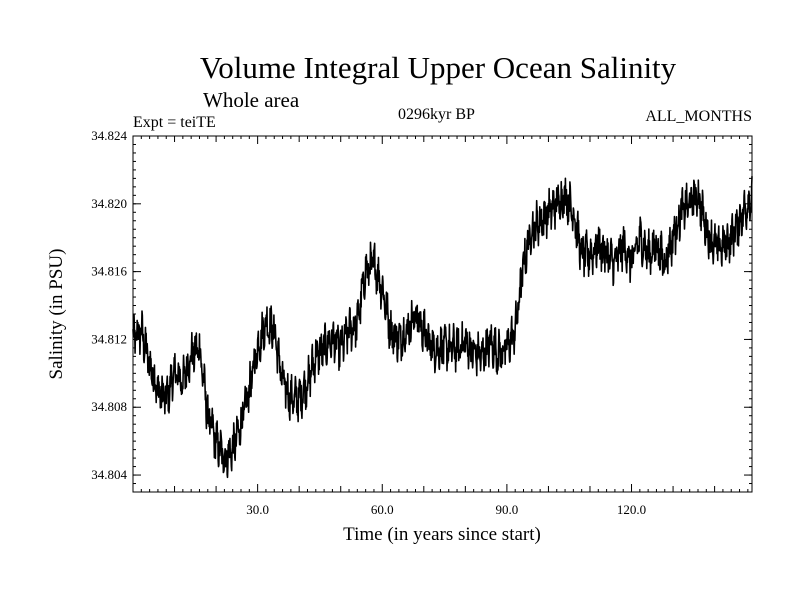 The width and height of the screenshot is (800, 600). What do you see at coordinates (631, 509) in the screenshot?
I see `x-tick-label: 120.0` at bounding box center [631, 509].